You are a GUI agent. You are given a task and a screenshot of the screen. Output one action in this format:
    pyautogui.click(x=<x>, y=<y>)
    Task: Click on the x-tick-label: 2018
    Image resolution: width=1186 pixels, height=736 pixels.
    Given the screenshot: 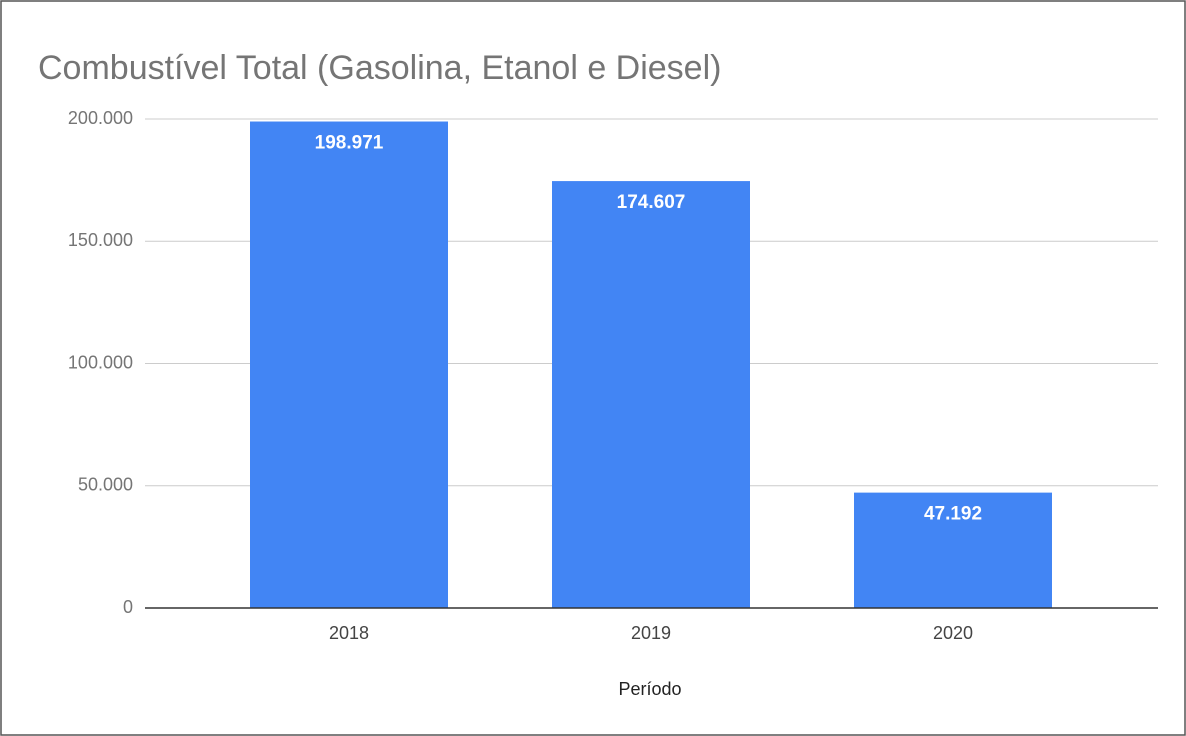 What is the action you would take?
    pyautogui.click(x=349, y=633)
    